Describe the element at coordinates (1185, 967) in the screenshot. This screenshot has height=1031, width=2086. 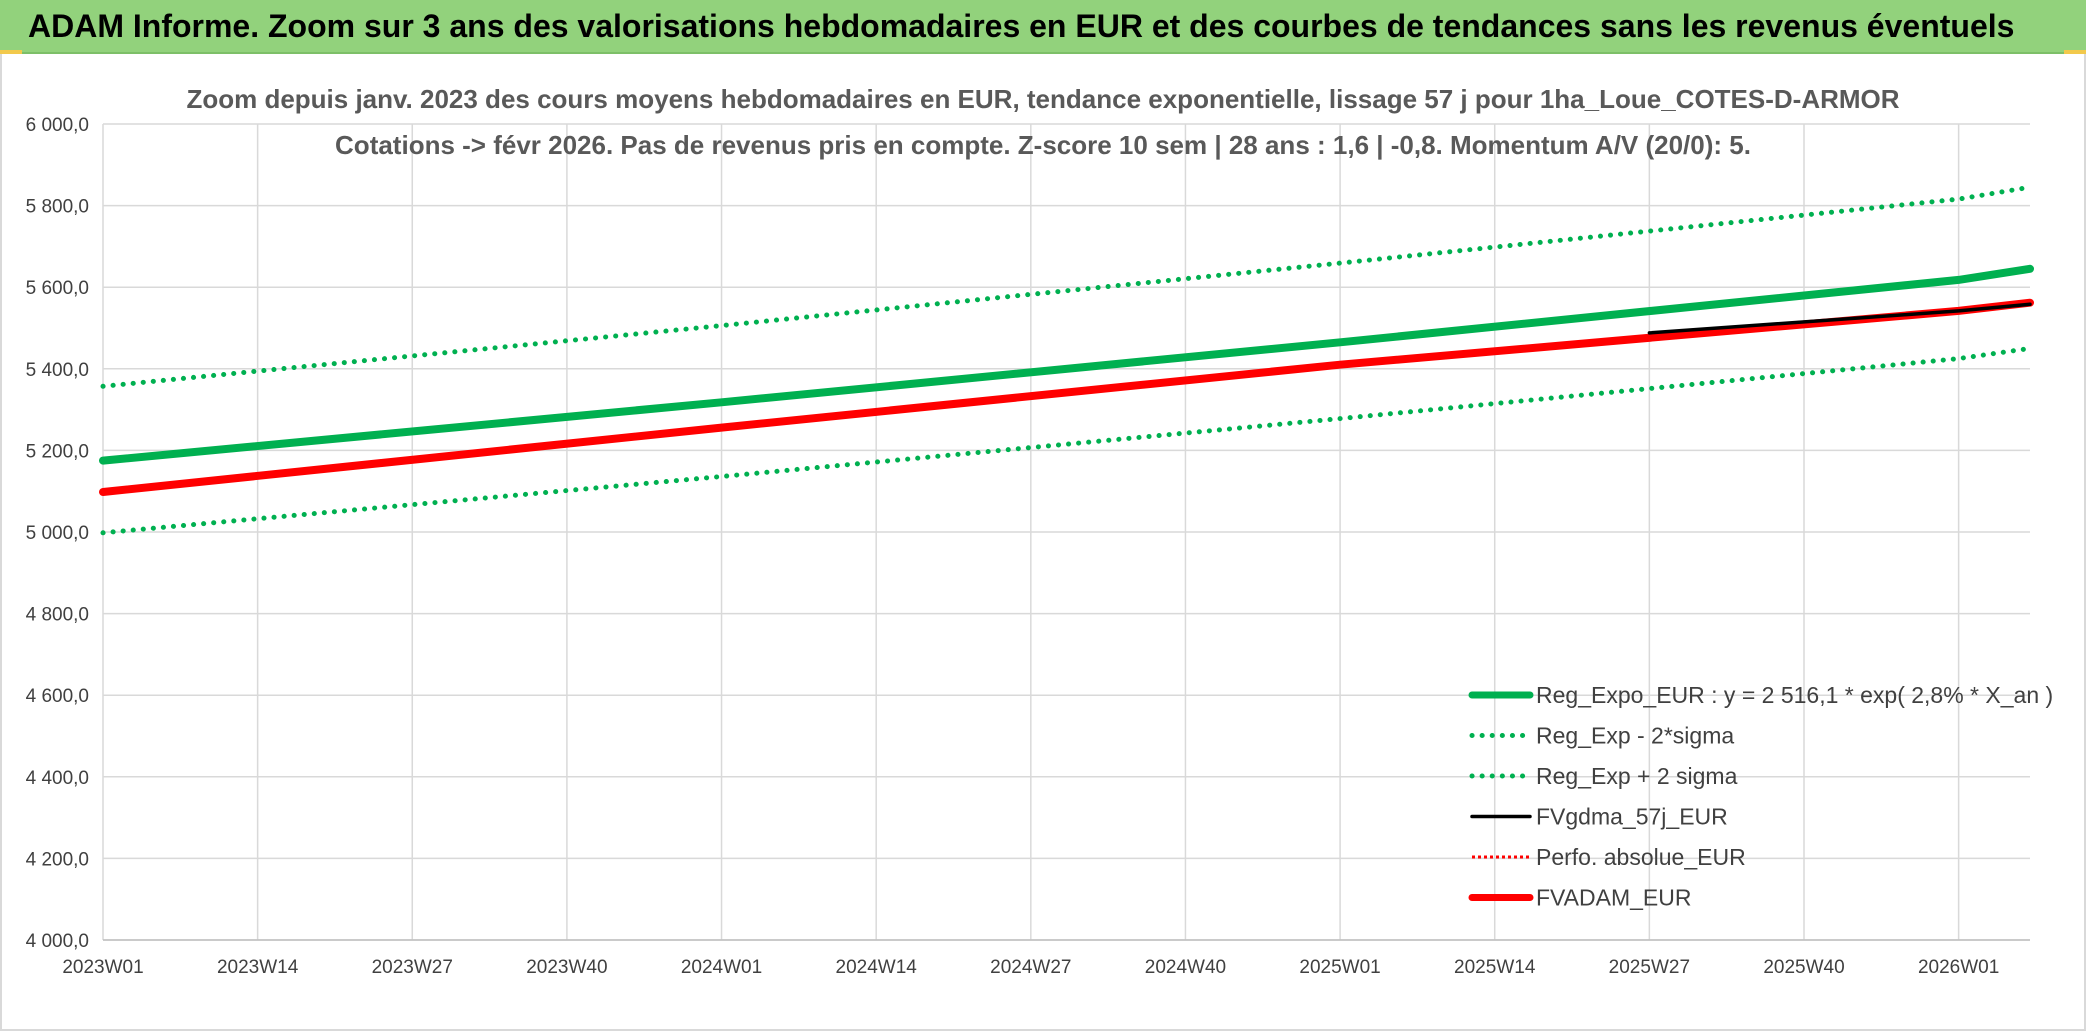
I see `x-tick-label: 2024W40` at that location.